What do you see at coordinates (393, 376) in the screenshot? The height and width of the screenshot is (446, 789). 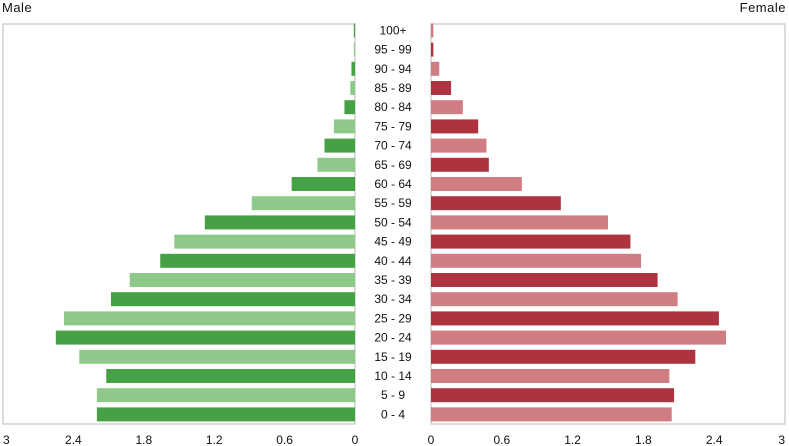 I see `age-group-label: 10 - 14` at bounding box center [393, 376].